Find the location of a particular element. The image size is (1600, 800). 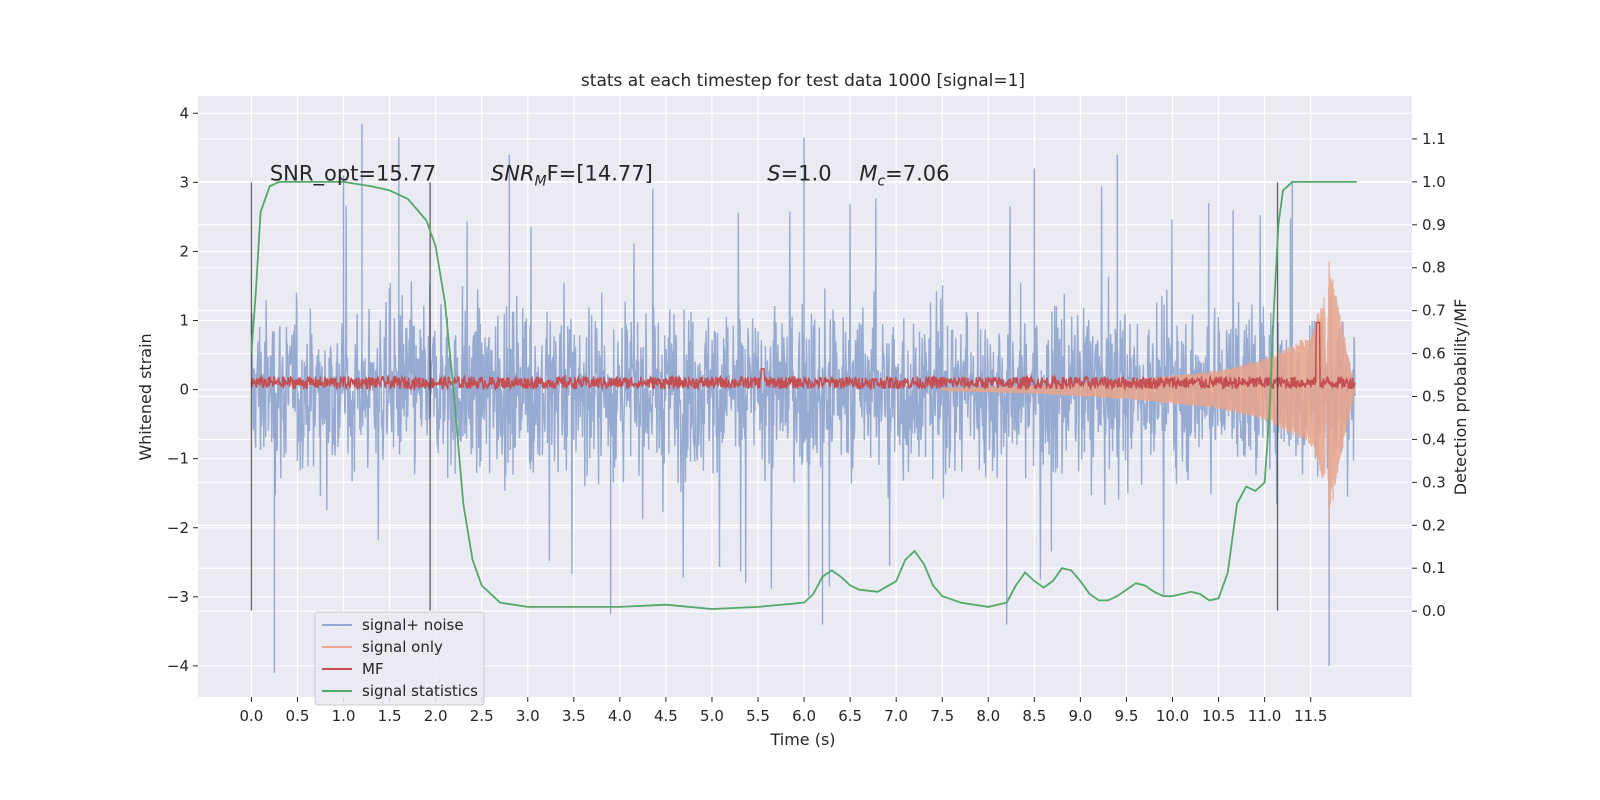

right-y-tick-label: 0.2 is located at coordinates (1434, 525).